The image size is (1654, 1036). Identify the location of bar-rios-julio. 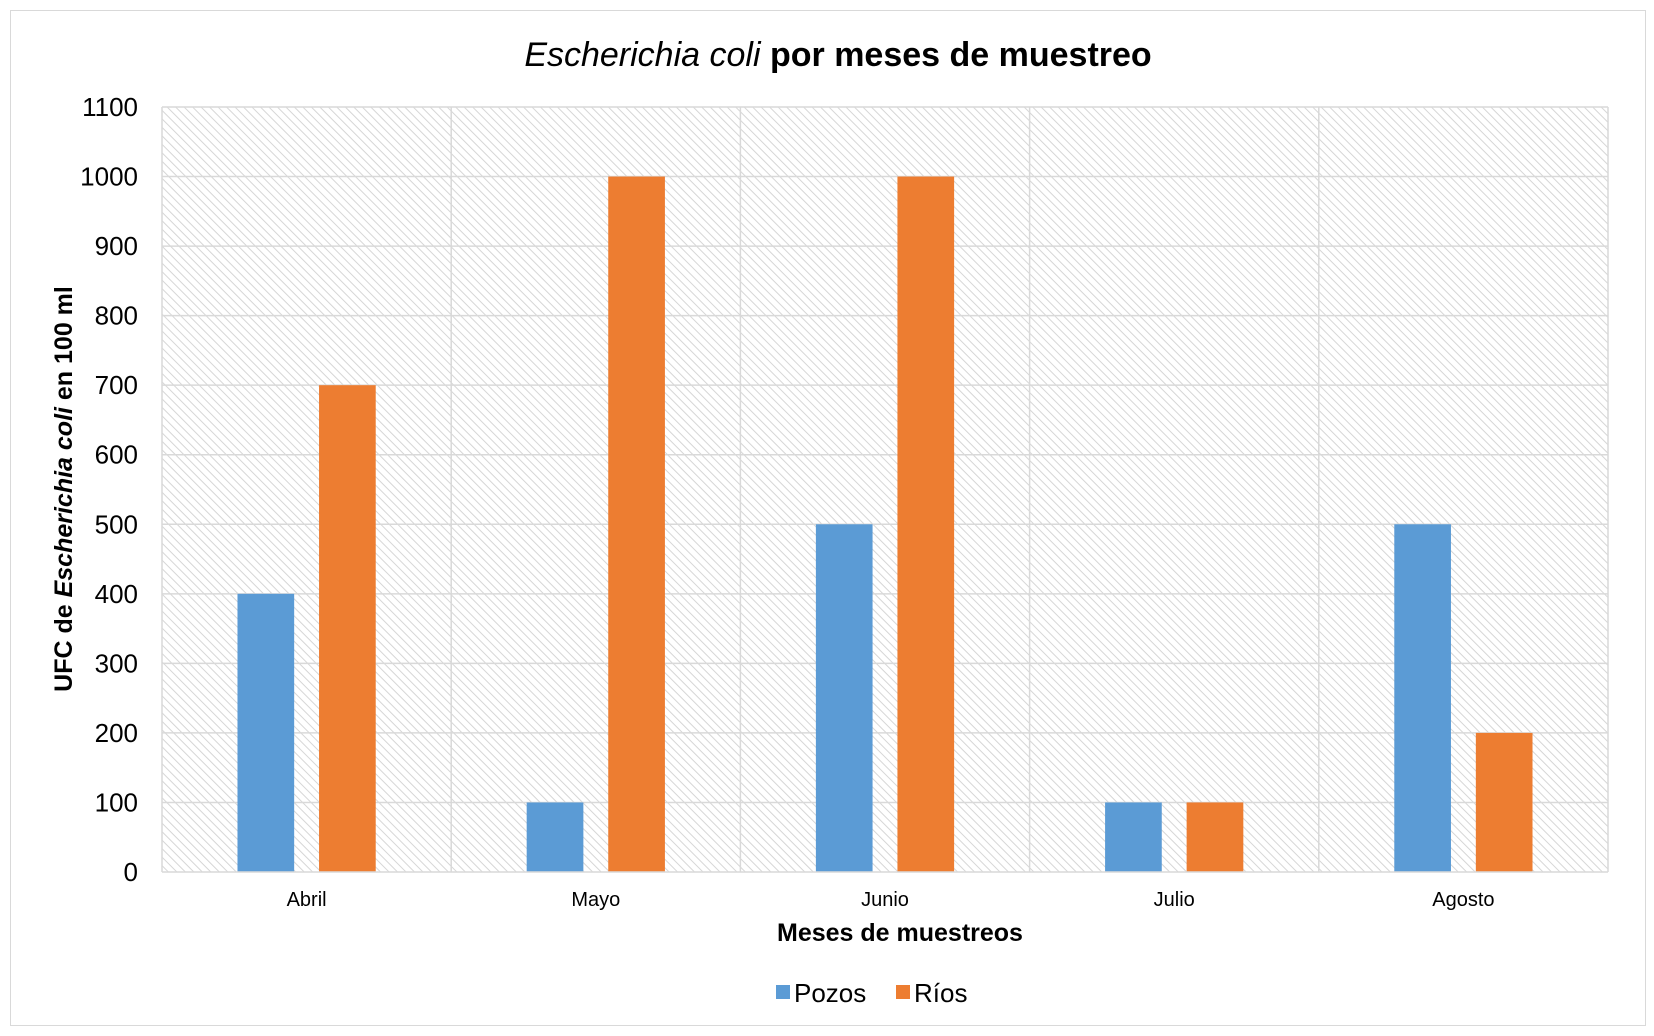
(1215, 837).